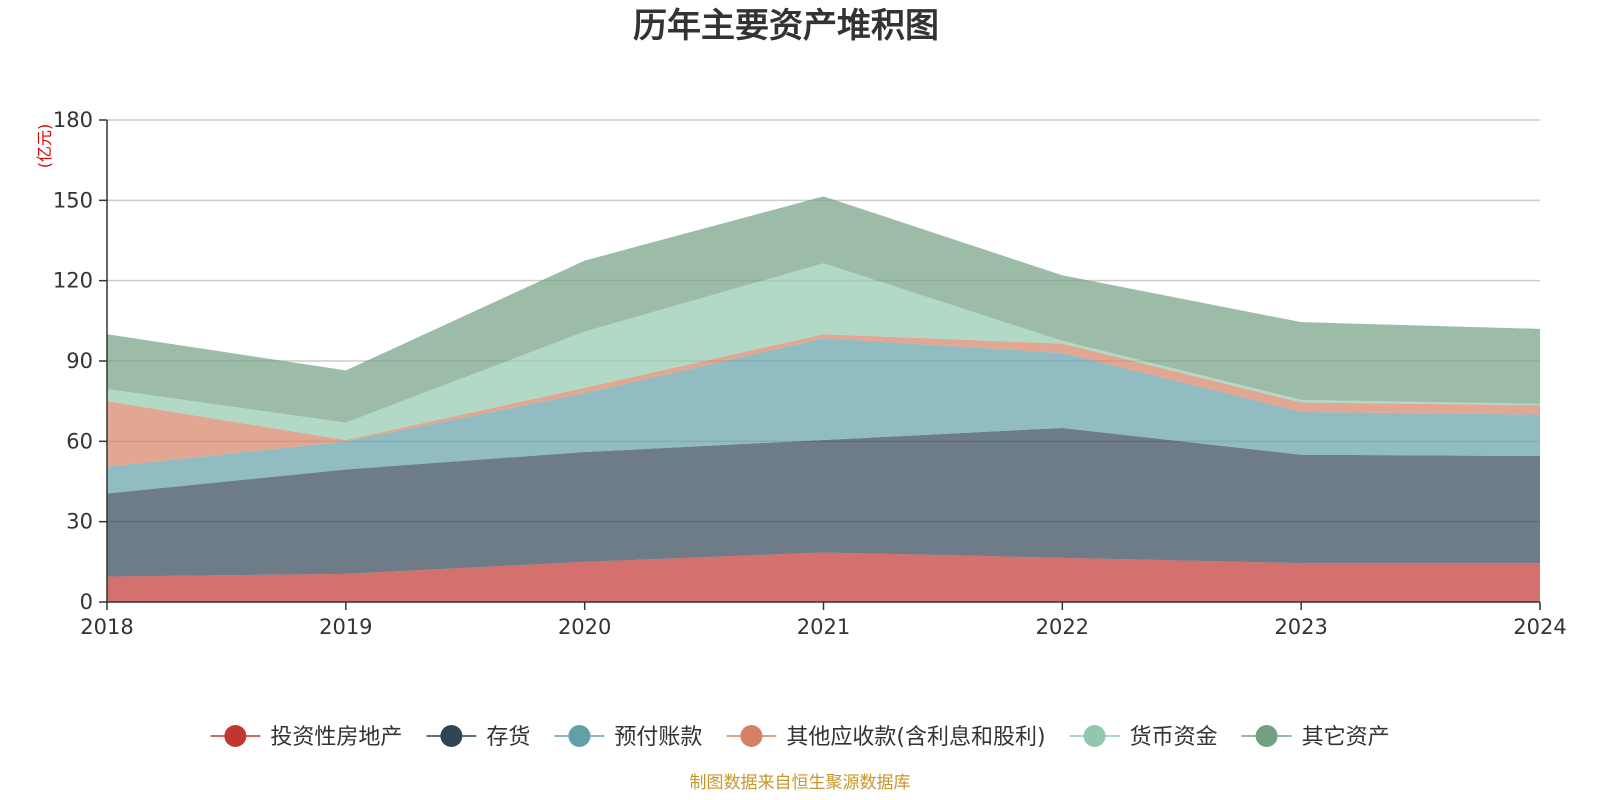  I want to click on y-tick-label: 30, so click(79, 522).